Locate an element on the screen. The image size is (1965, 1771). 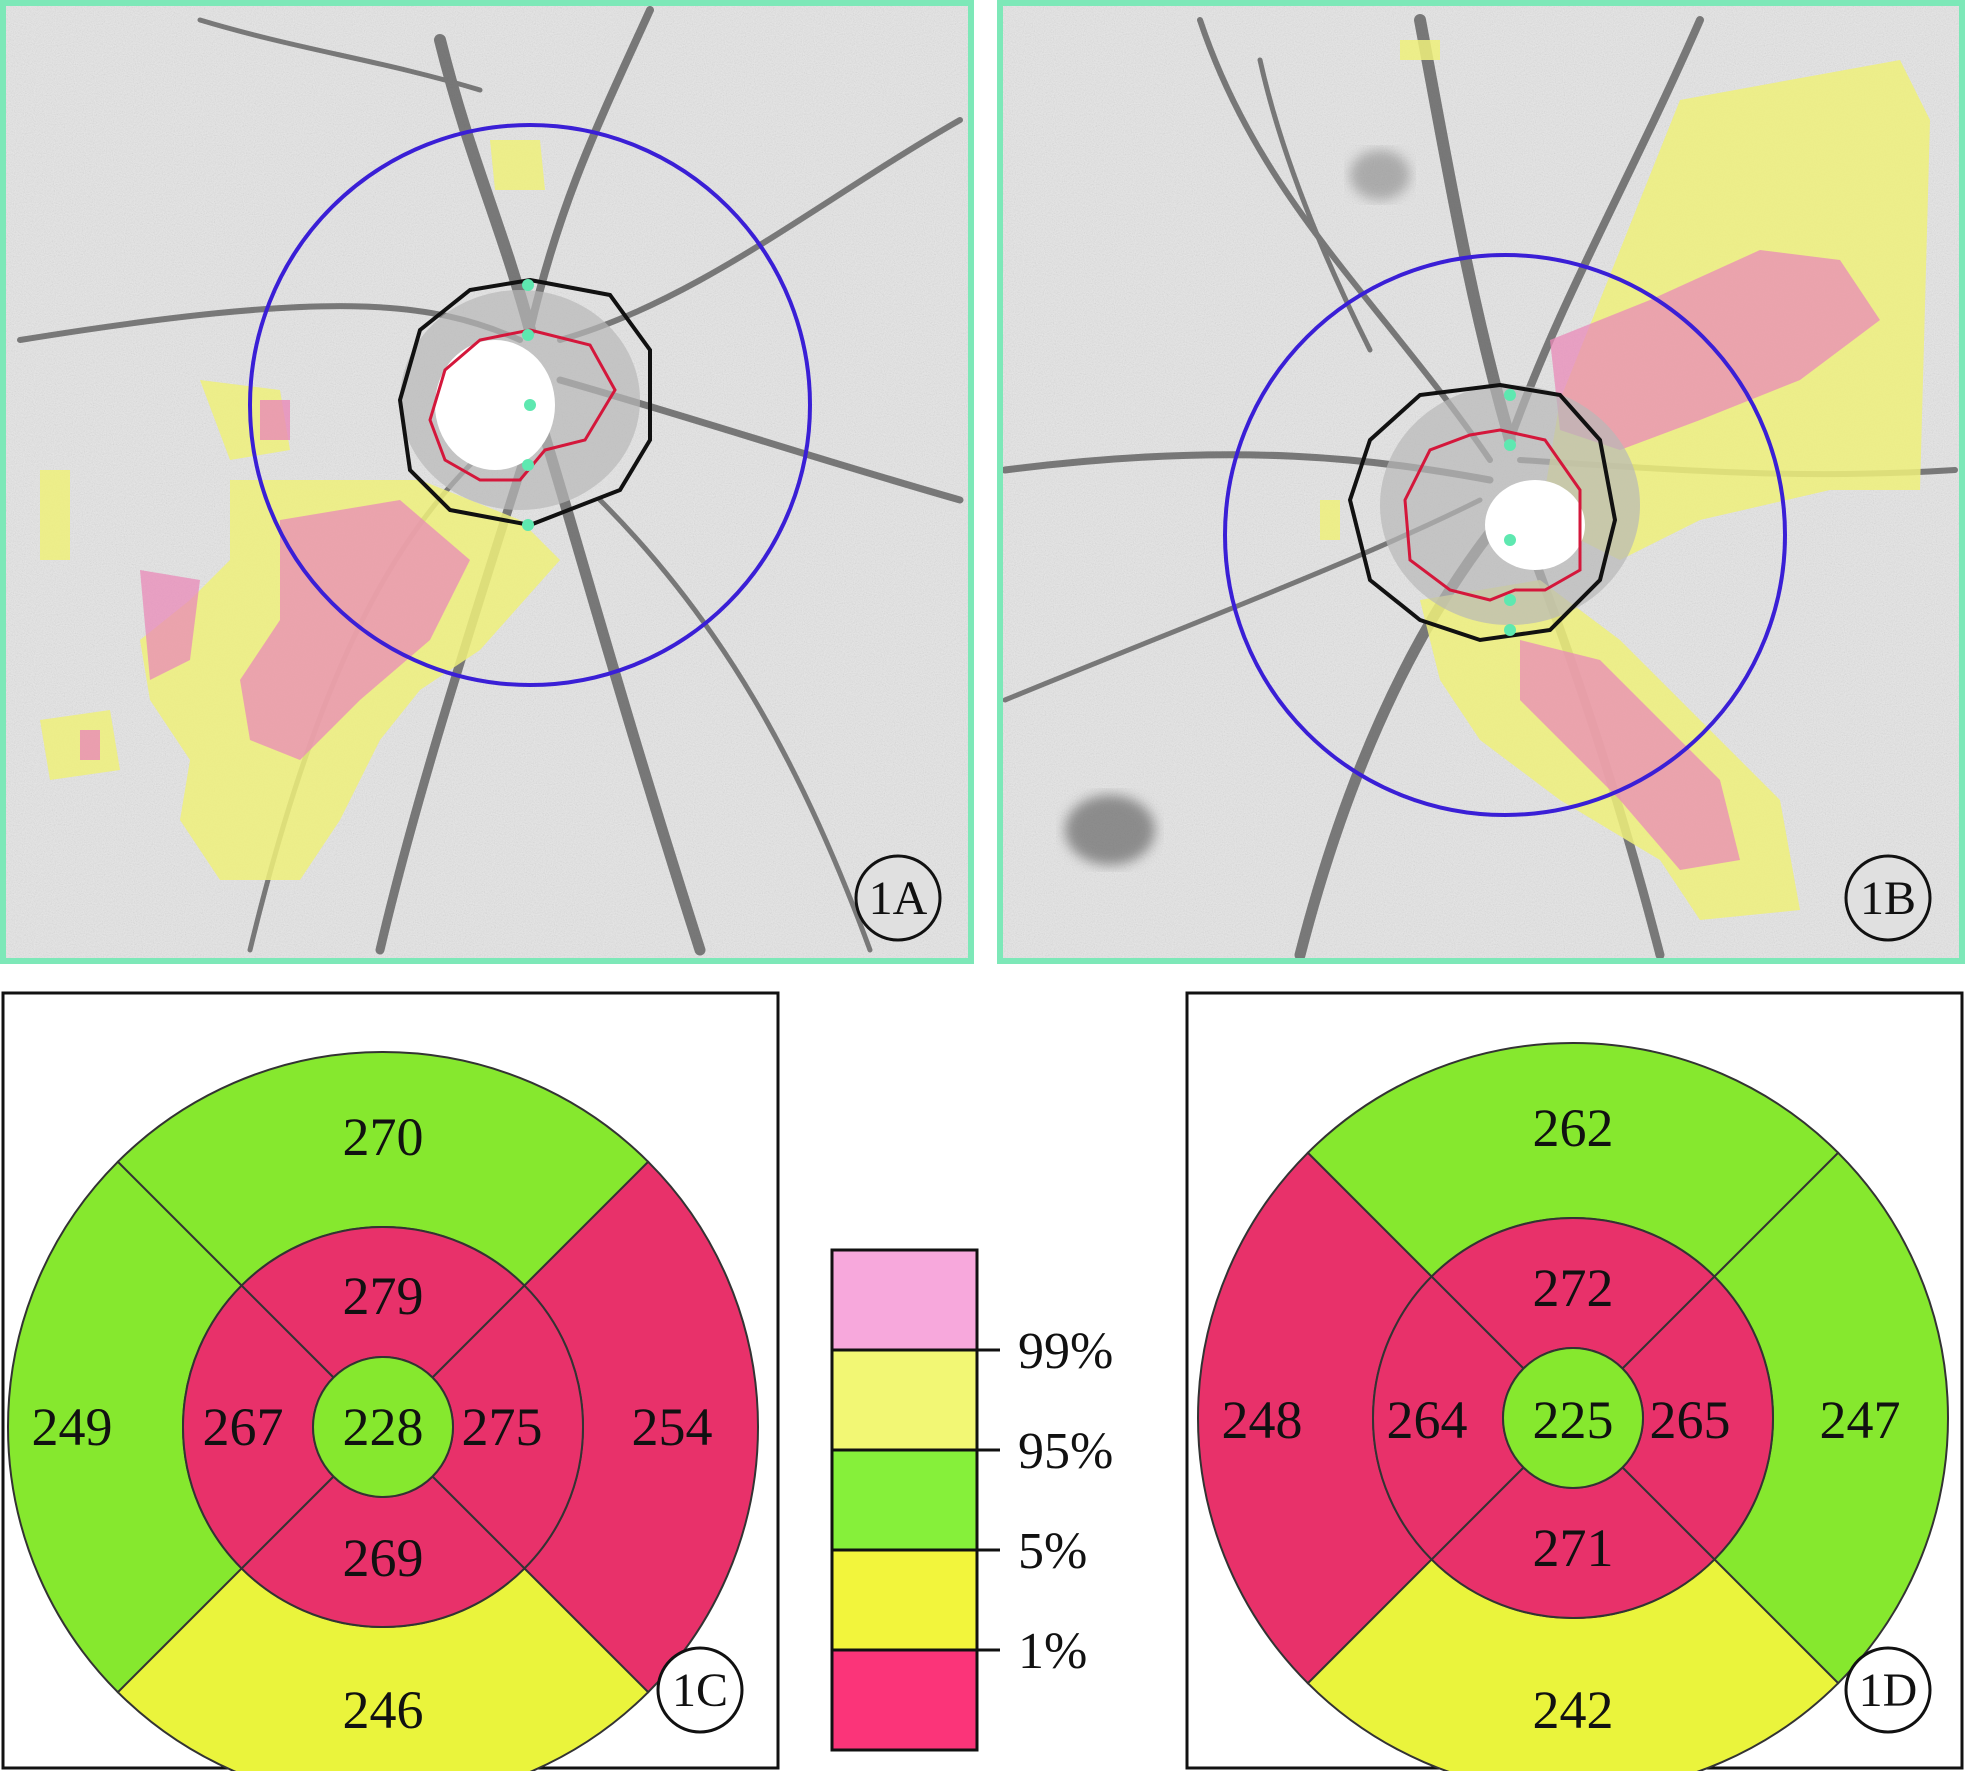
inner-bottom-value-1d: 271 is located at coordinates (1573, 1548).